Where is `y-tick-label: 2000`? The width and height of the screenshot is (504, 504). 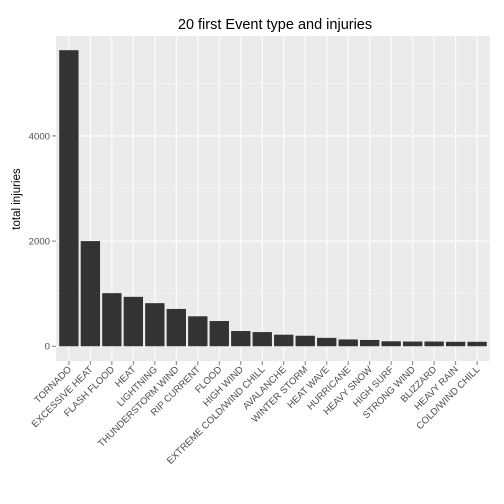 y-tick-label: 2000 is located at coordinates (39, 241).